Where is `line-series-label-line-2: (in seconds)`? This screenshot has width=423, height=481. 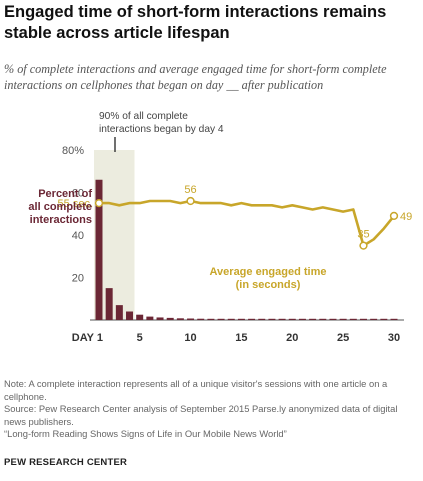
line-series-label-line-2: (in seconds) is located at coordinates (268, 285).